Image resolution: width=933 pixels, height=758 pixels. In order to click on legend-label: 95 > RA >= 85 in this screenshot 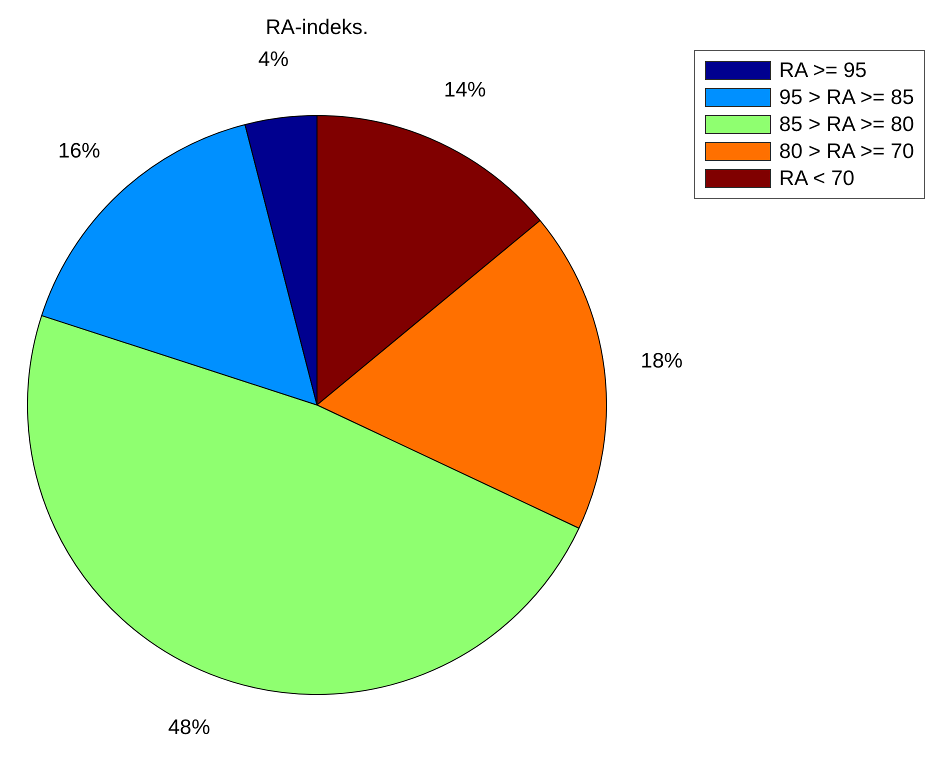, I will do `click(846, 98)`.